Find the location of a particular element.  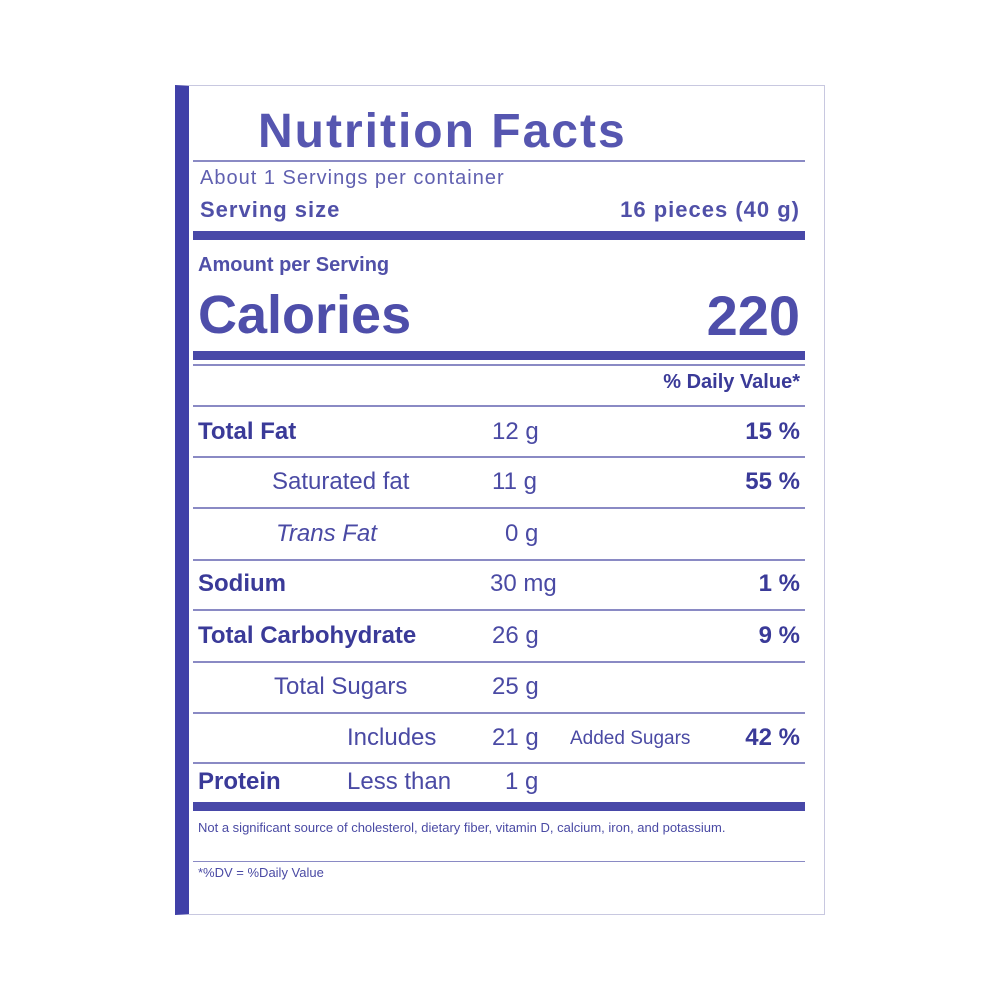

servings: About 1 Servings per container is located at coordinates (352, 178).